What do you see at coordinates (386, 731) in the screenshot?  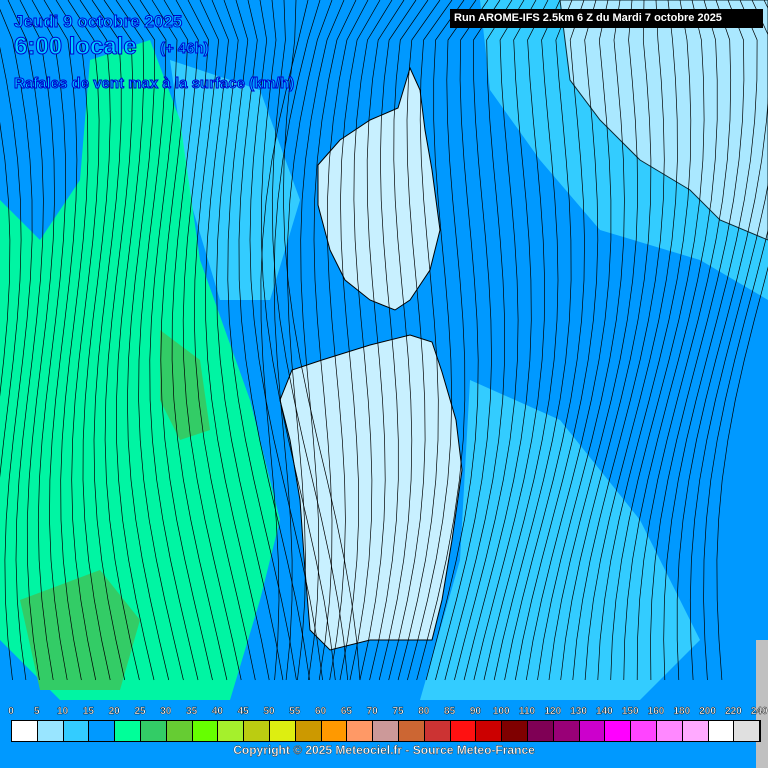 I see `legend-bar` at bounding box center [386, 731].